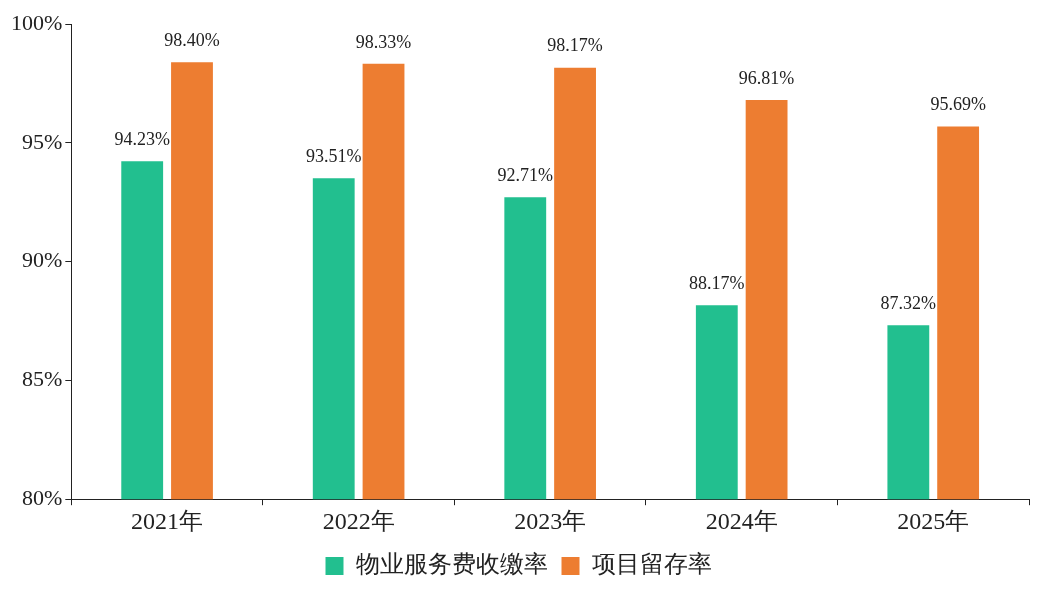  What do you see at coordinates (933, 520) in the screenshot?
I see `x-tick-label: 2025年` at bounding box center [933, 520].